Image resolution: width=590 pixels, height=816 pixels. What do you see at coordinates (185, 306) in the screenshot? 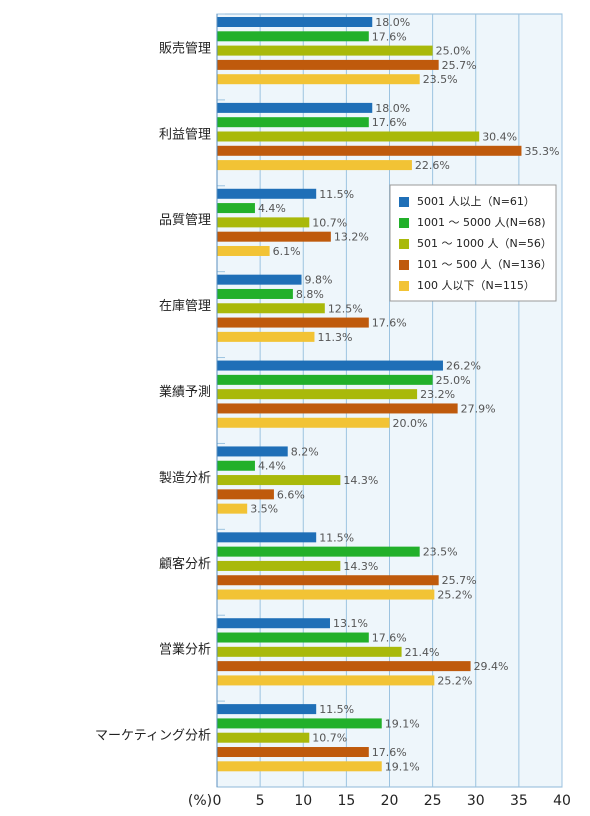
I see `y-tick-label: 在庫管理` at bounding box center [185, 306].